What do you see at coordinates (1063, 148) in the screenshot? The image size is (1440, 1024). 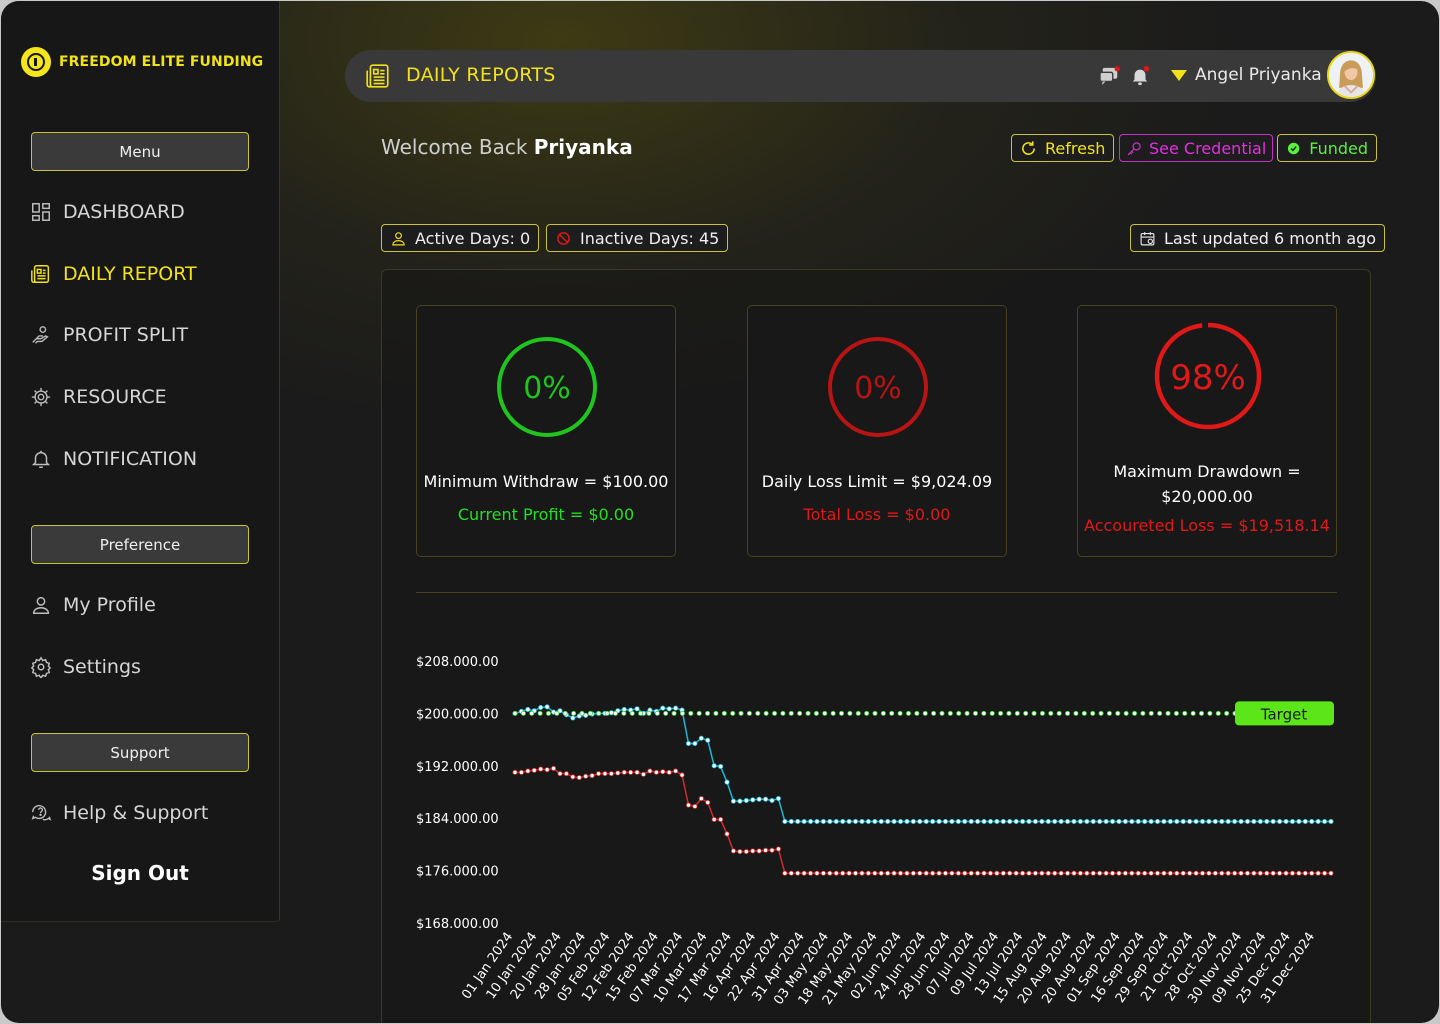 I see `refresh-button: Refresh` at bounding box center [1063, 148].